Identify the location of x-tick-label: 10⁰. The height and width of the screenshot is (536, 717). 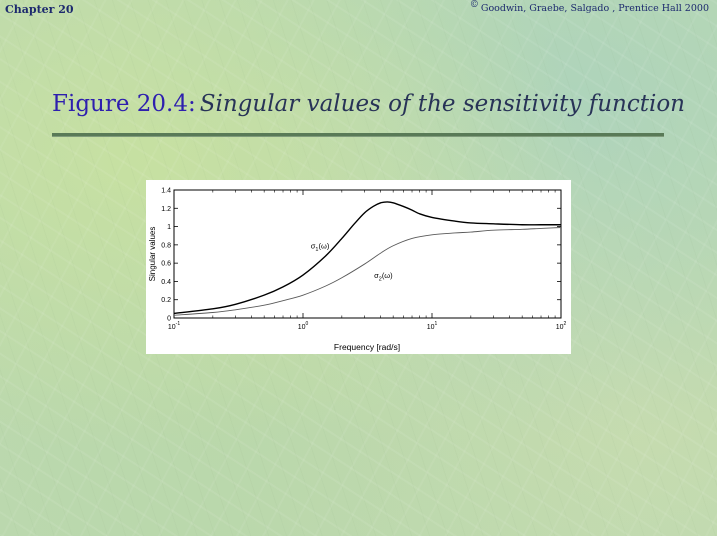
(303, 326).